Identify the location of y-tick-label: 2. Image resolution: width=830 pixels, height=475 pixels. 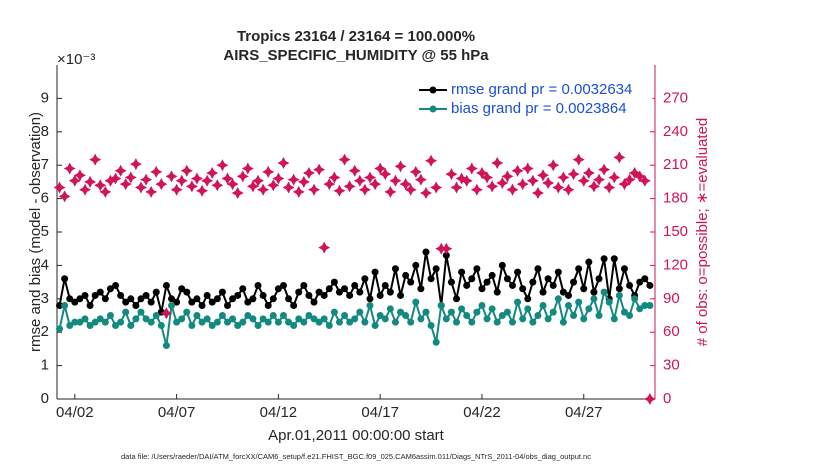
(45, 331).